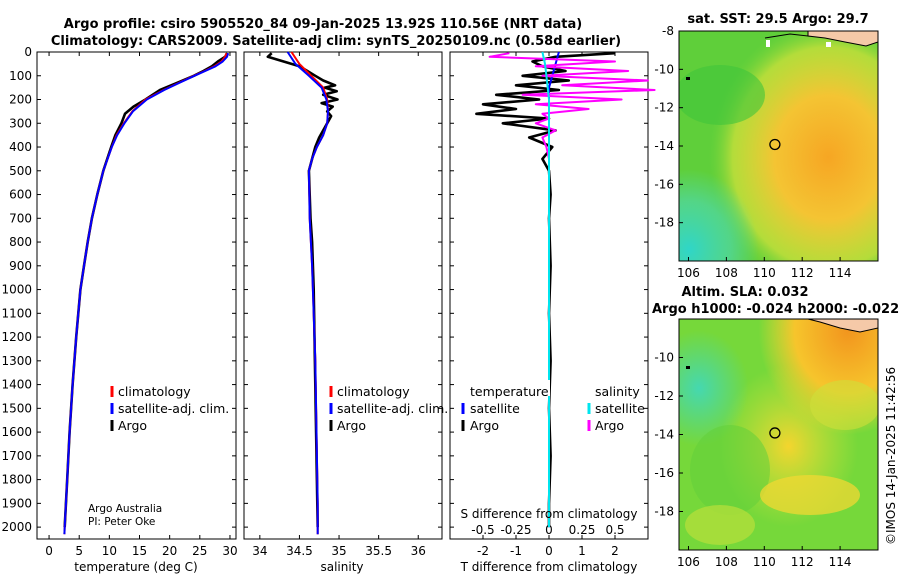  I want to click on depth-tick-label: 500, so click(20, 171).